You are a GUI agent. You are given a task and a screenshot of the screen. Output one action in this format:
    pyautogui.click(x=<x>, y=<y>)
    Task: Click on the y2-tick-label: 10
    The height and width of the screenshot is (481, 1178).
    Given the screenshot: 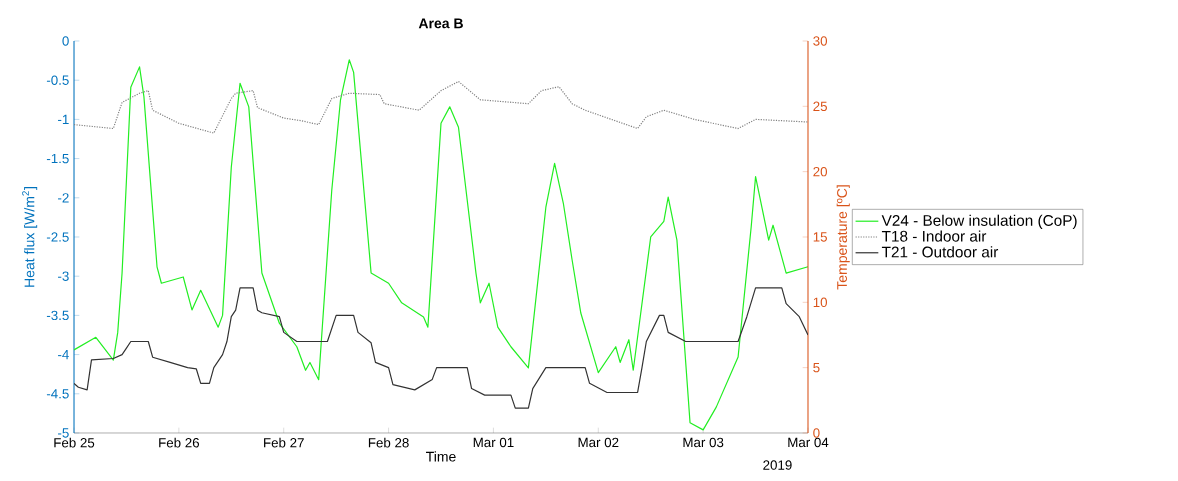 What is the action you would take?
    pyautogui.click(x=820, y=302)
    